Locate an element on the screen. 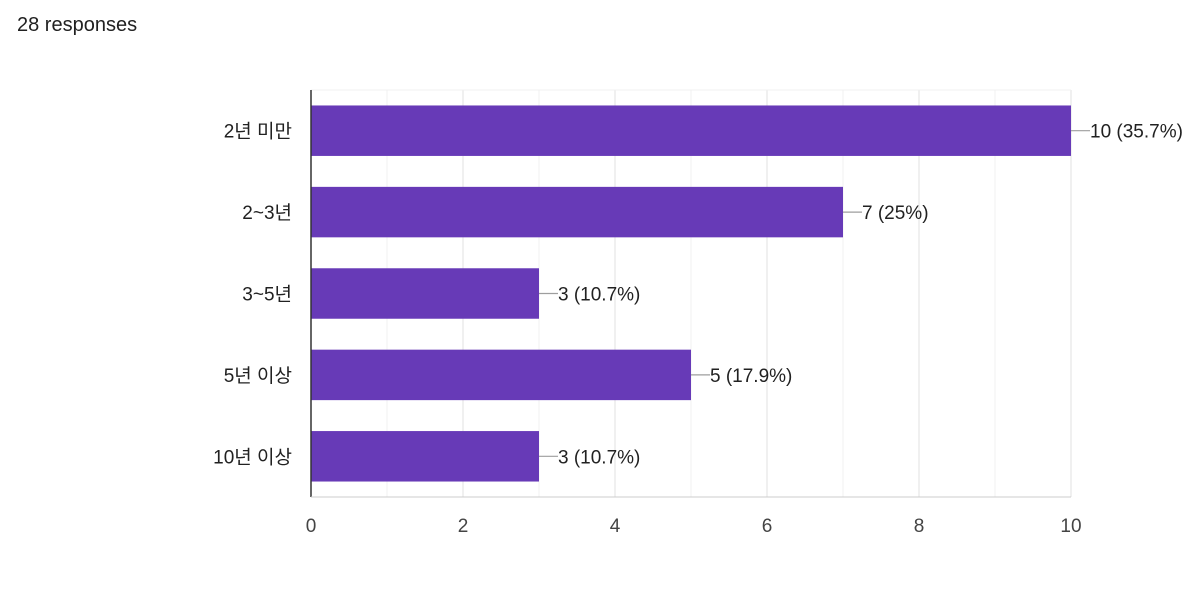  data-label: 5 (17.9%) is located at coordinates (751, 376).